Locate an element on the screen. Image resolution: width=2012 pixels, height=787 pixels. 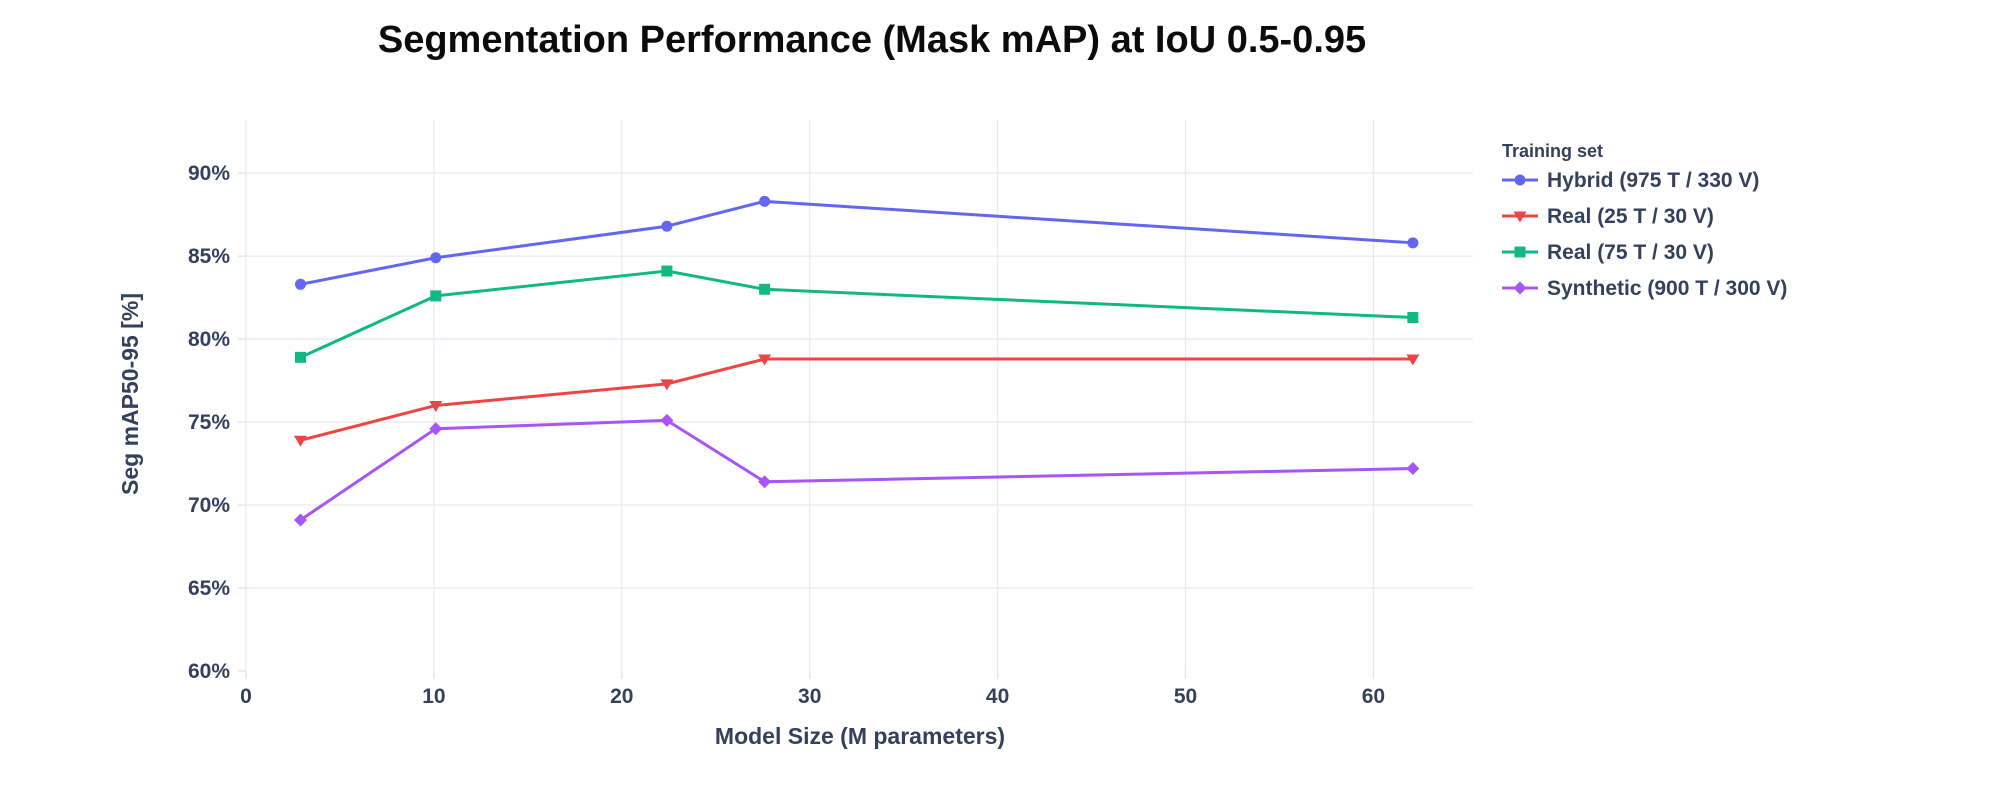
legend-label: Real (75 T / 30 V) is located at coordinates (1630, 252).